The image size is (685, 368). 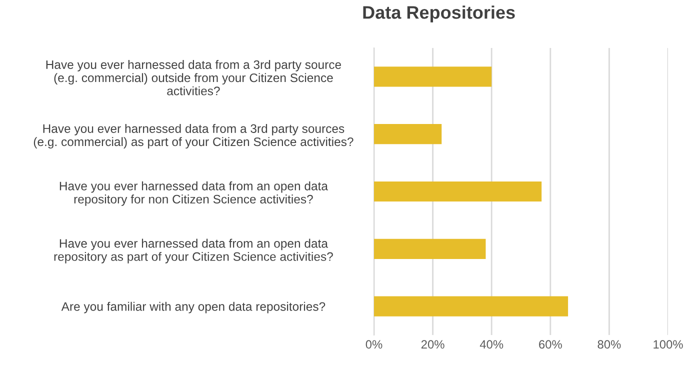 What do you see at coordinates (374, 344) in the screenshot?
I see `x-tick-label: 0%` at bounding box center [374, 344].